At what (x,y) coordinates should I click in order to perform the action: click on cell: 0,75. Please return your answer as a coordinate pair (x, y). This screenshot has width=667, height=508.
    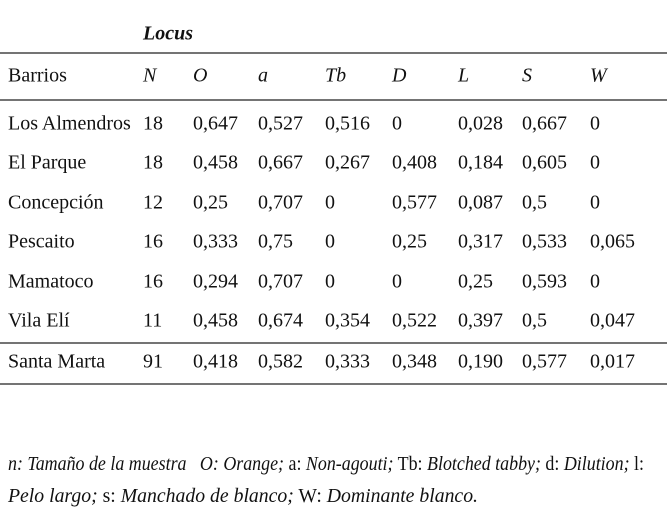
    Looking at the image, I should click on (275, 242).